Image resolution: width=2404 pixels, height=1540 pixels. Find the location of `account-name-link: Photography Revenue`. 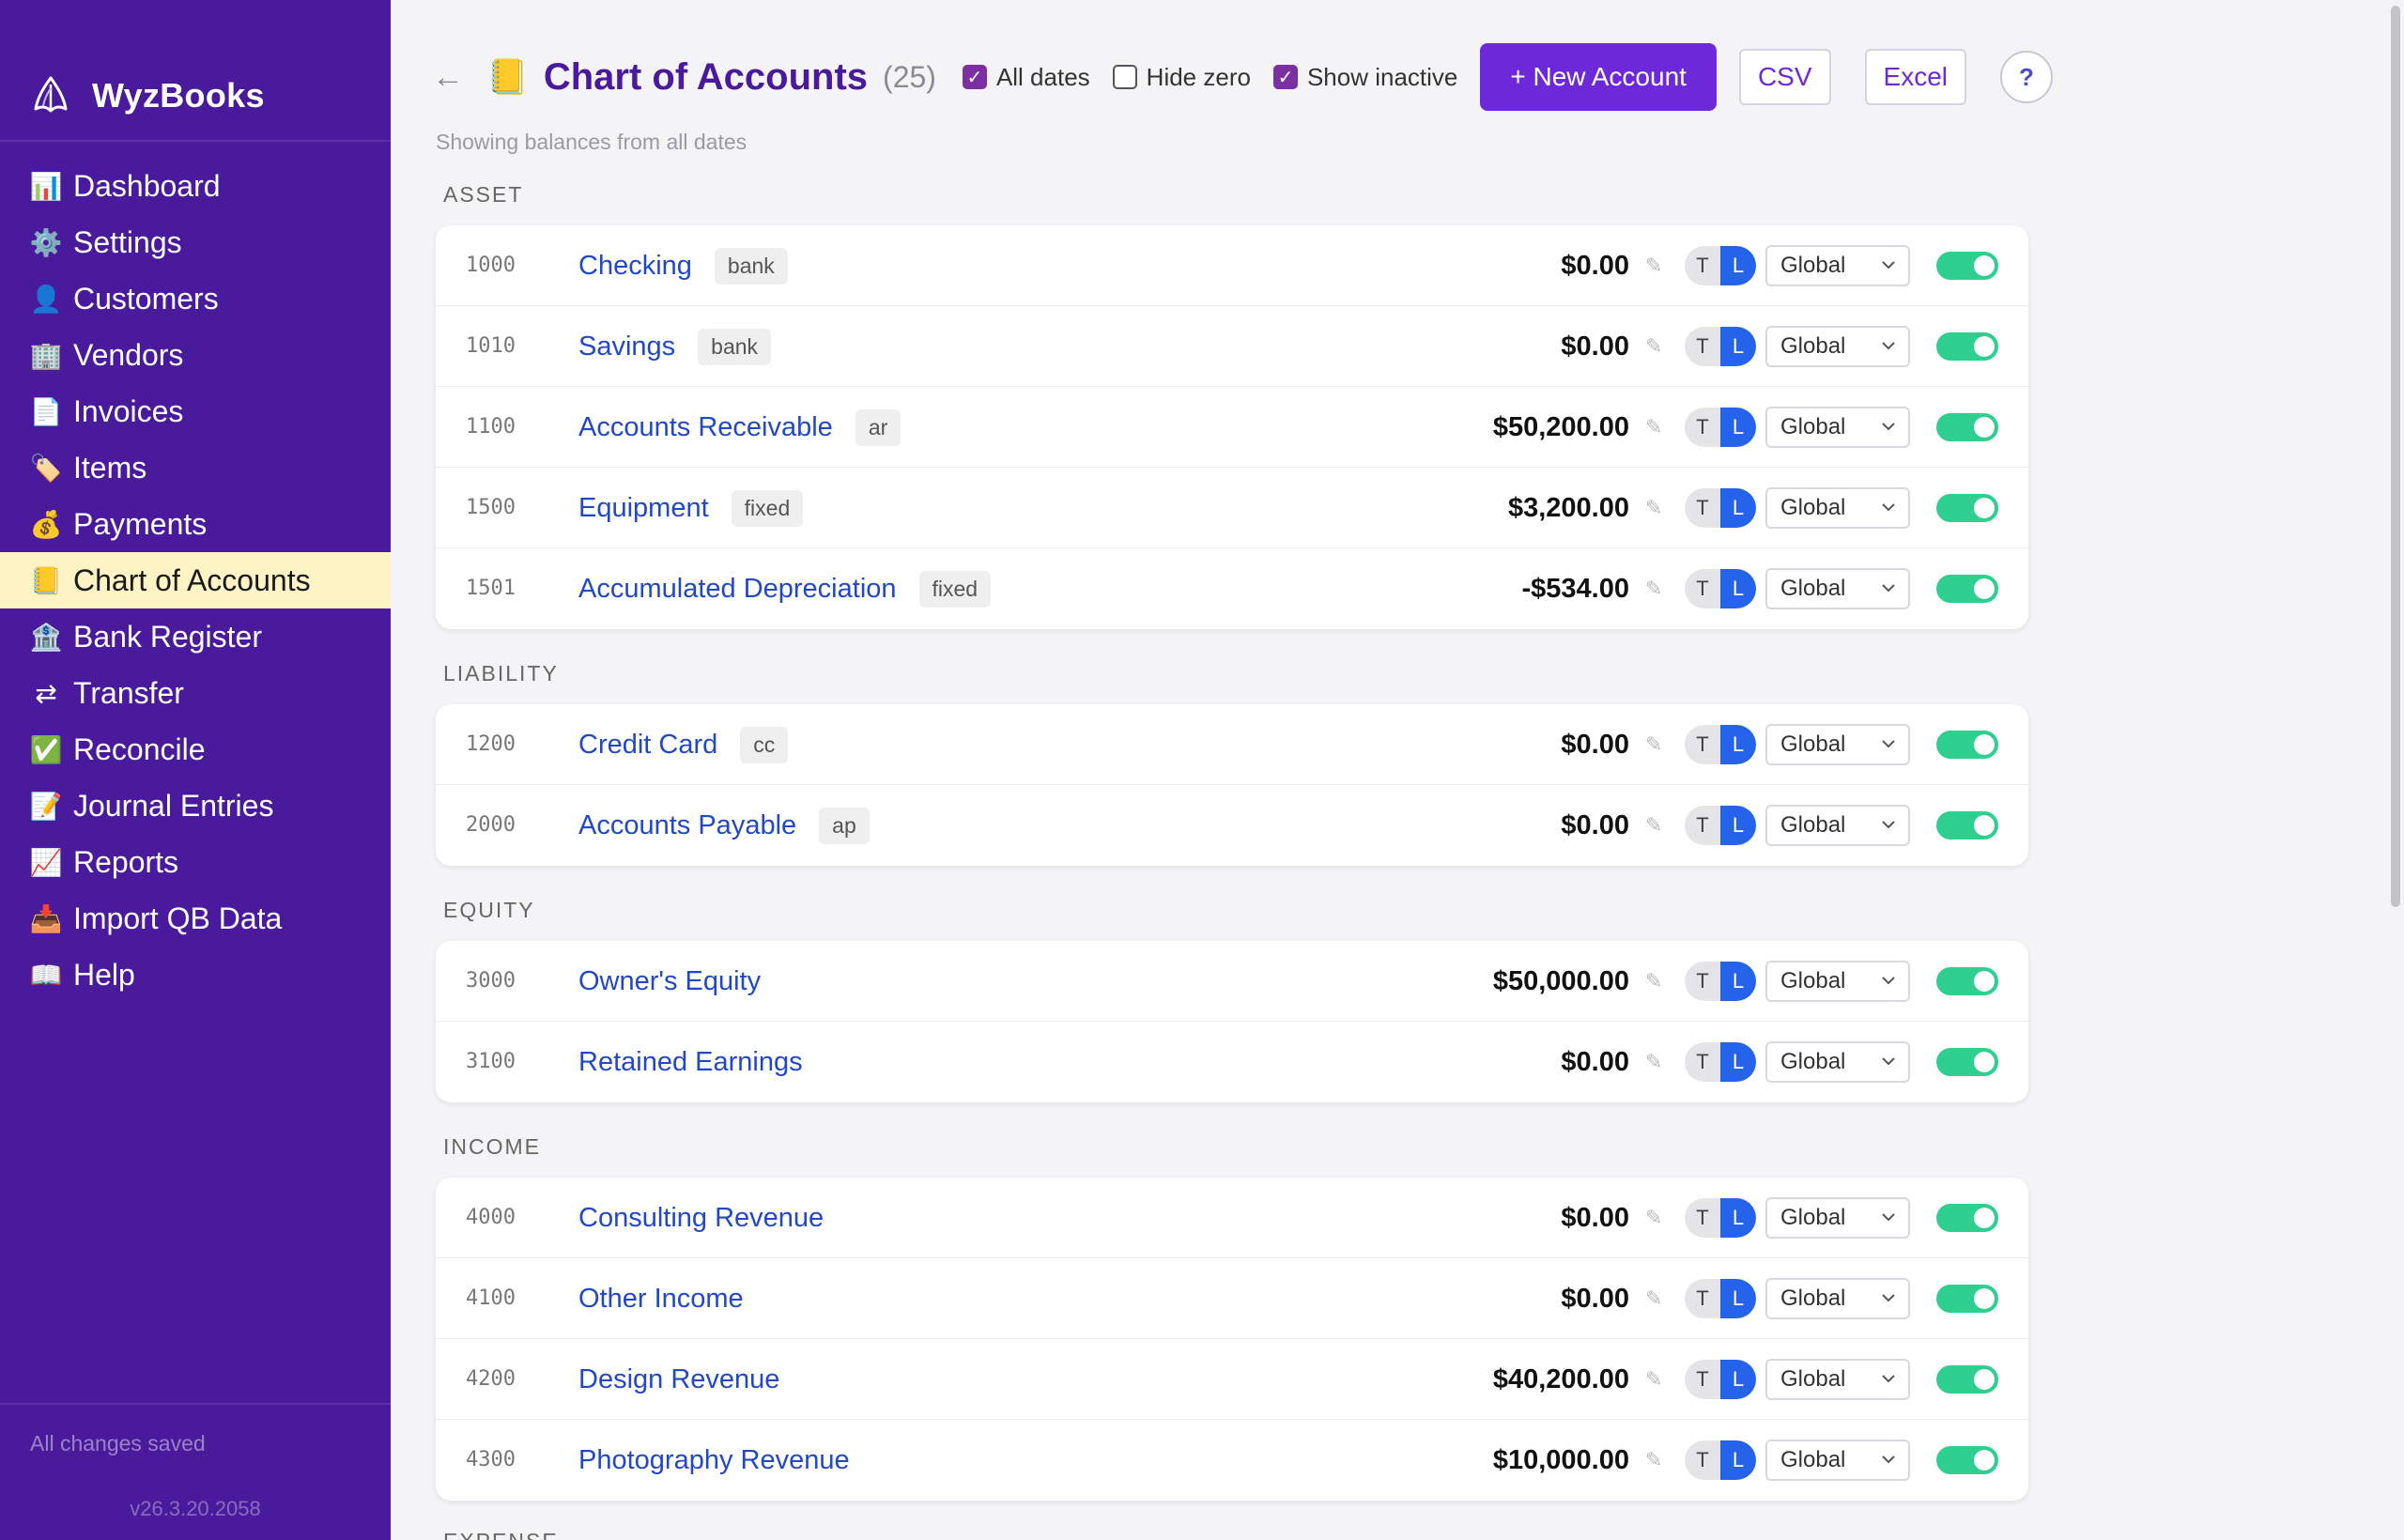

account-name-link: Photography Revenue is located at coordinates (714, 1459).